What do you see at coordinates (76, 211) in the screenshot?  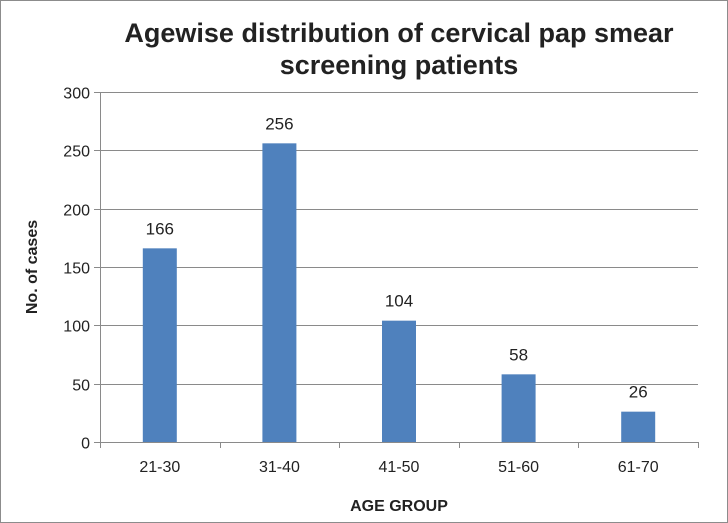 I see `y-tick-label: 200` at bounding box center [76, 211].